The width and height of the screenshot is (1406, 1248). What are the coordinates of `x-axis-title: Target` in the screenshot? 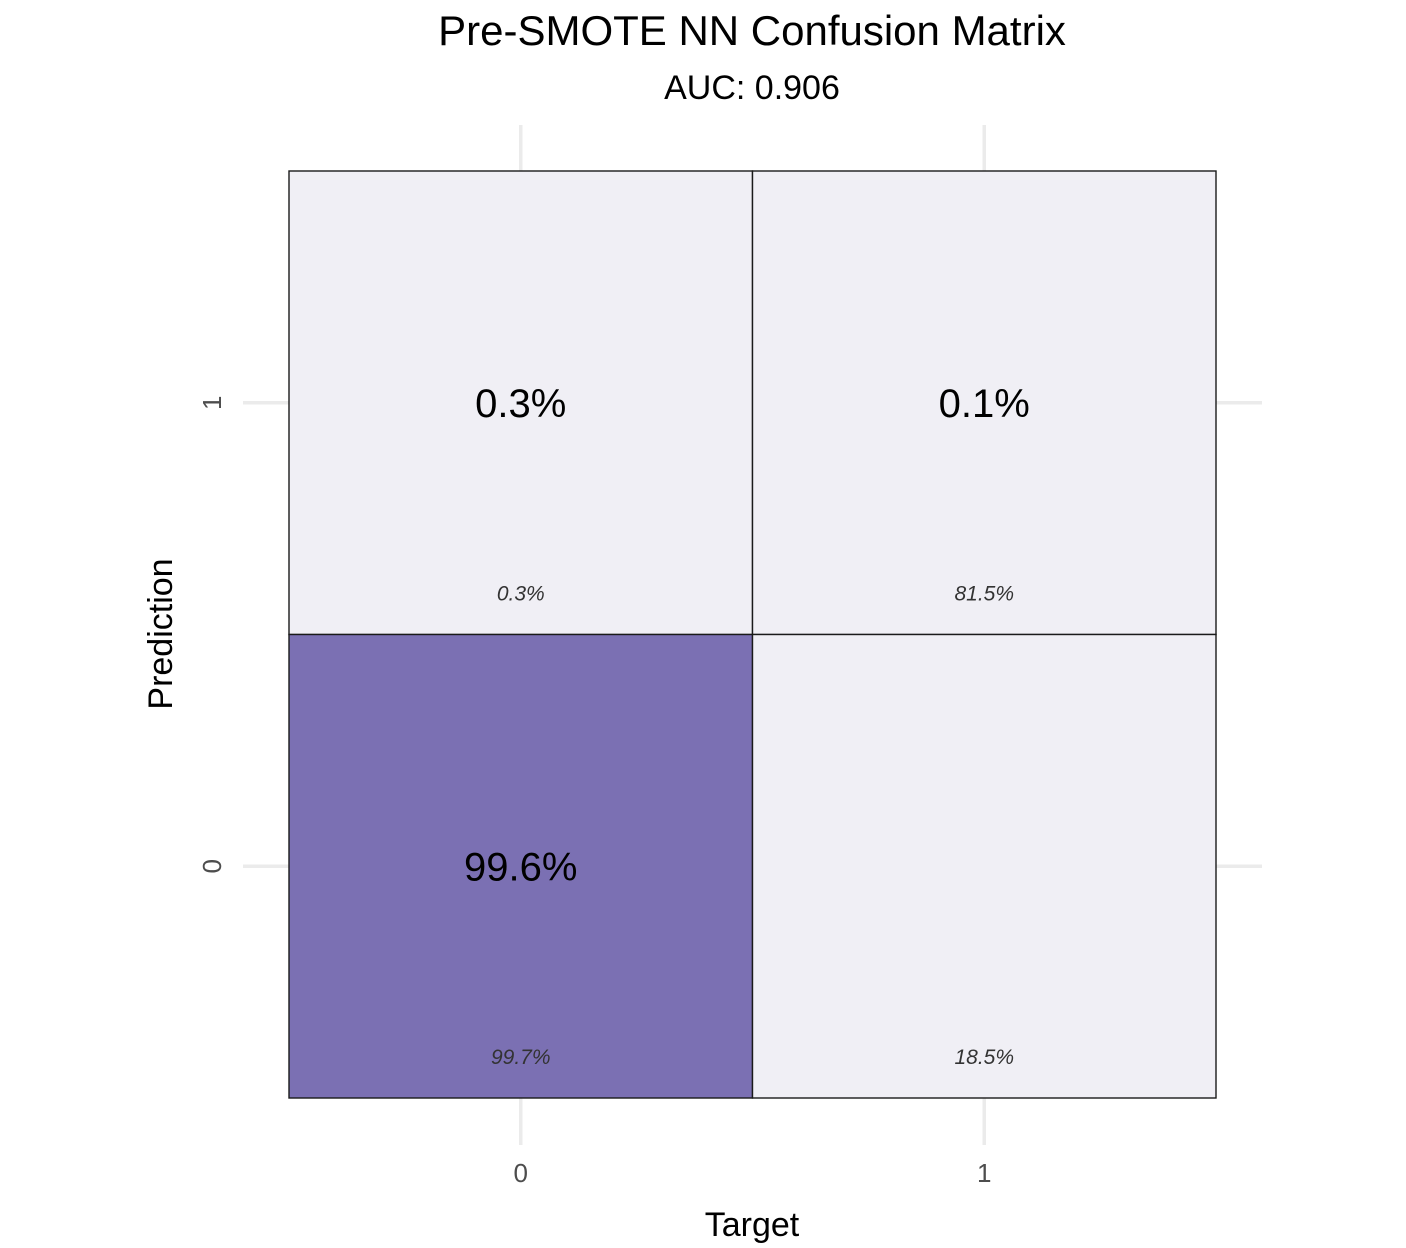 It's located at (752, 1225).